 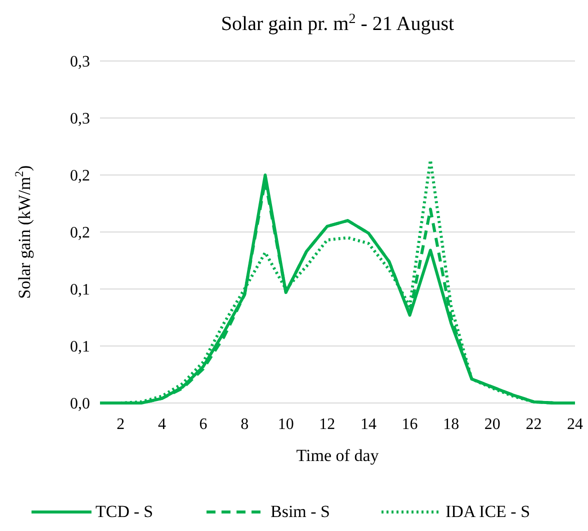 What do you see at coordinates (534, 424) in the screenshot?
I see `x-tick-label: 22` at bounding box center [534, 424].